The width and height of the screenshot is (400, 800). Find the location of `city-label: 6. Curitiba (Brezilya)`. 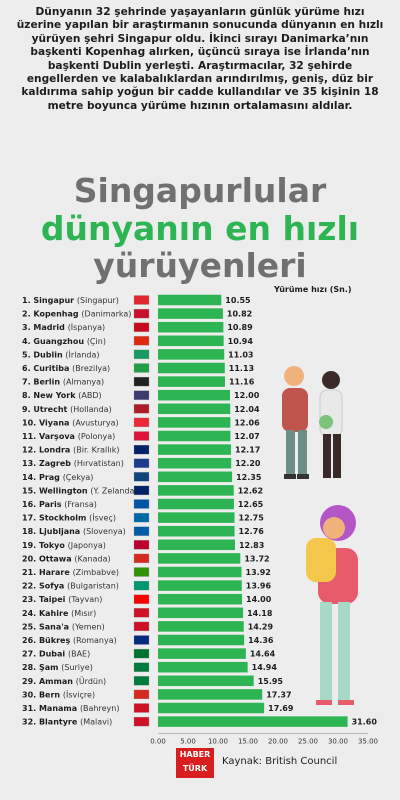

city-label: 6. Curitiba (Brezilya) is located at coordinates (66, 368).